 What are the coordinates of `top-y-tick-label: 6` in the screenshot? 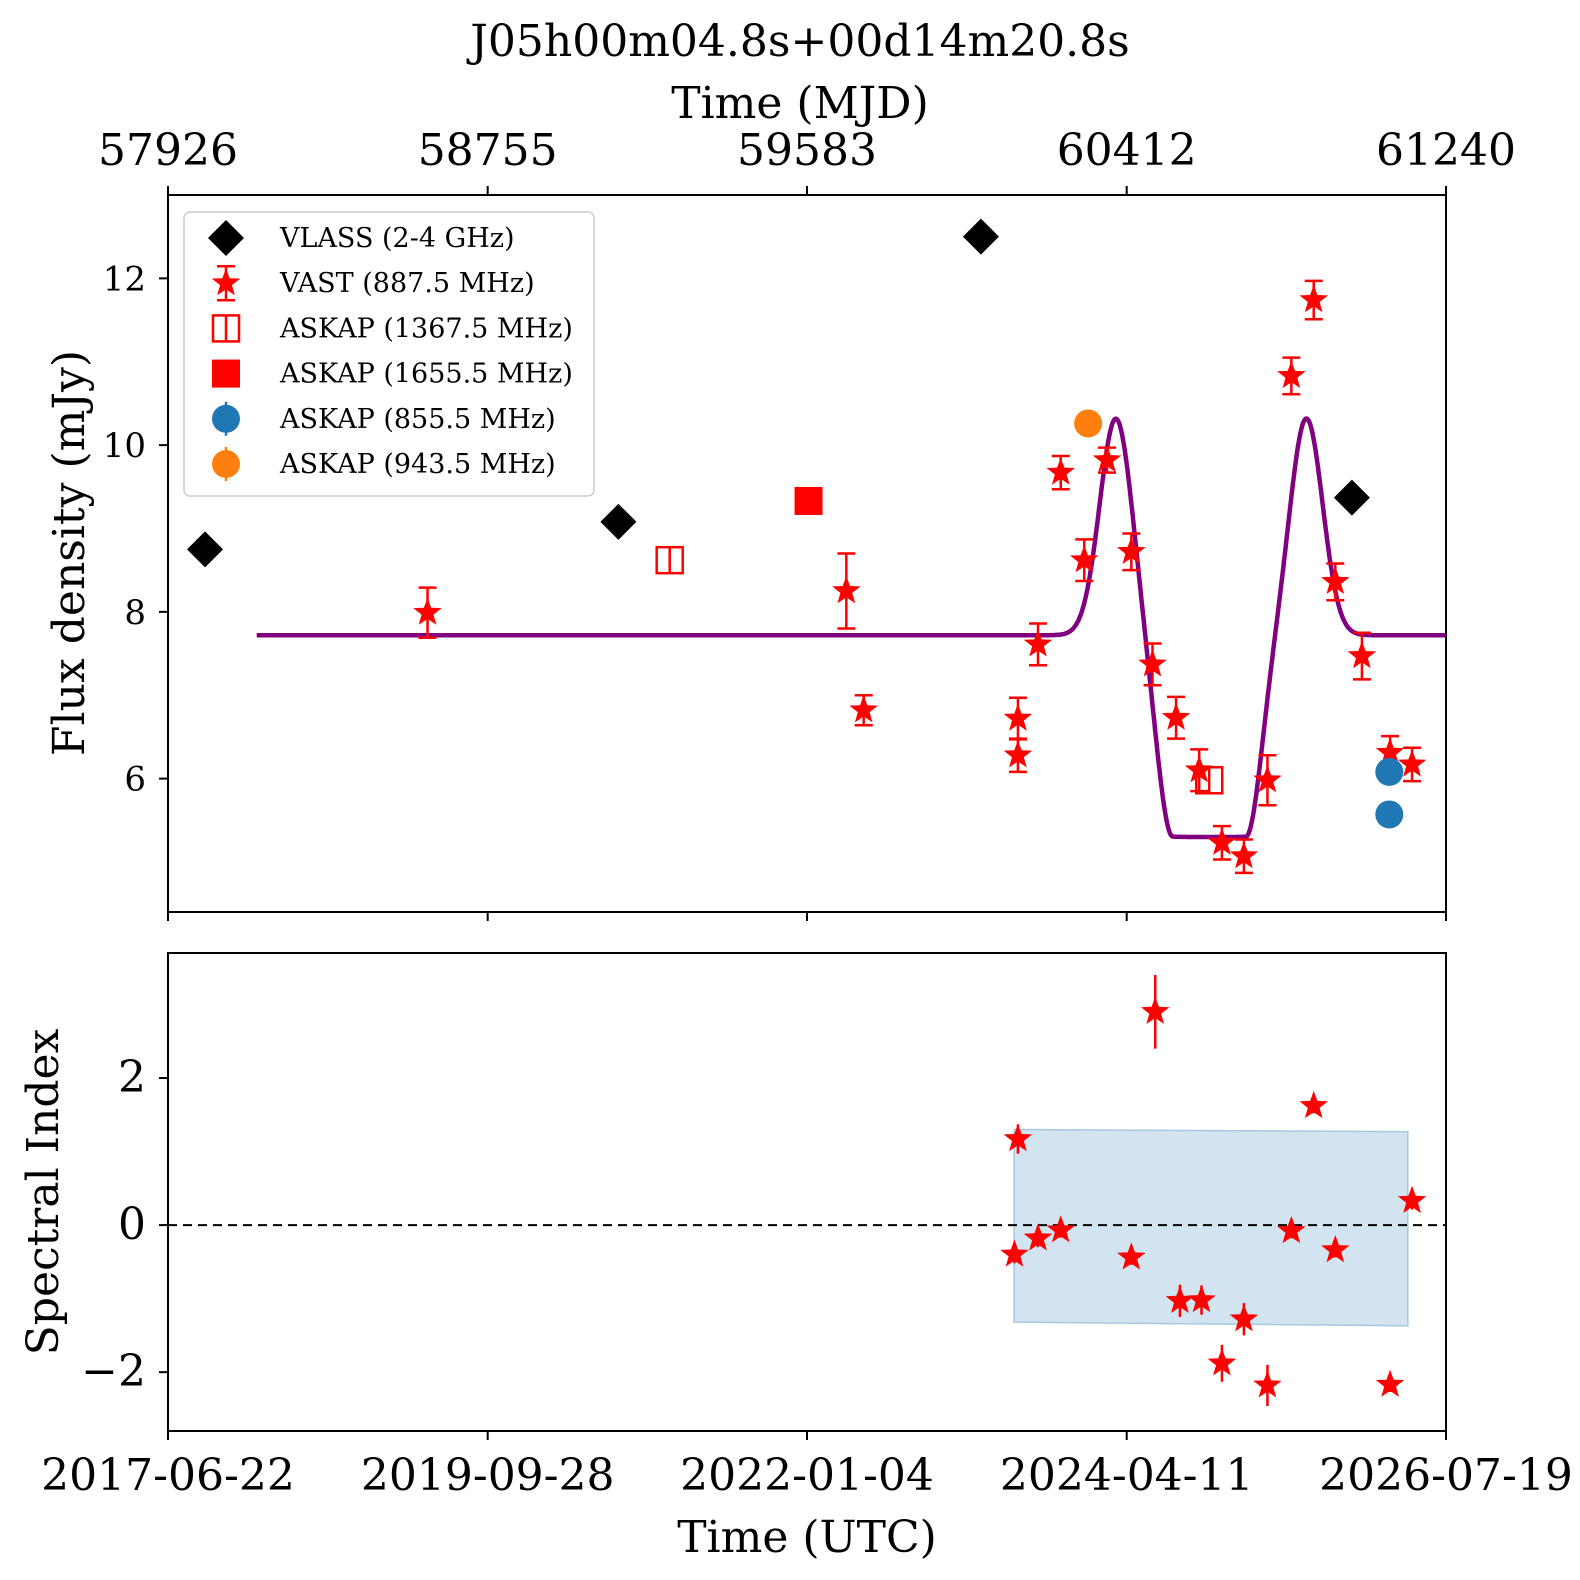 It's located at (135, 780).